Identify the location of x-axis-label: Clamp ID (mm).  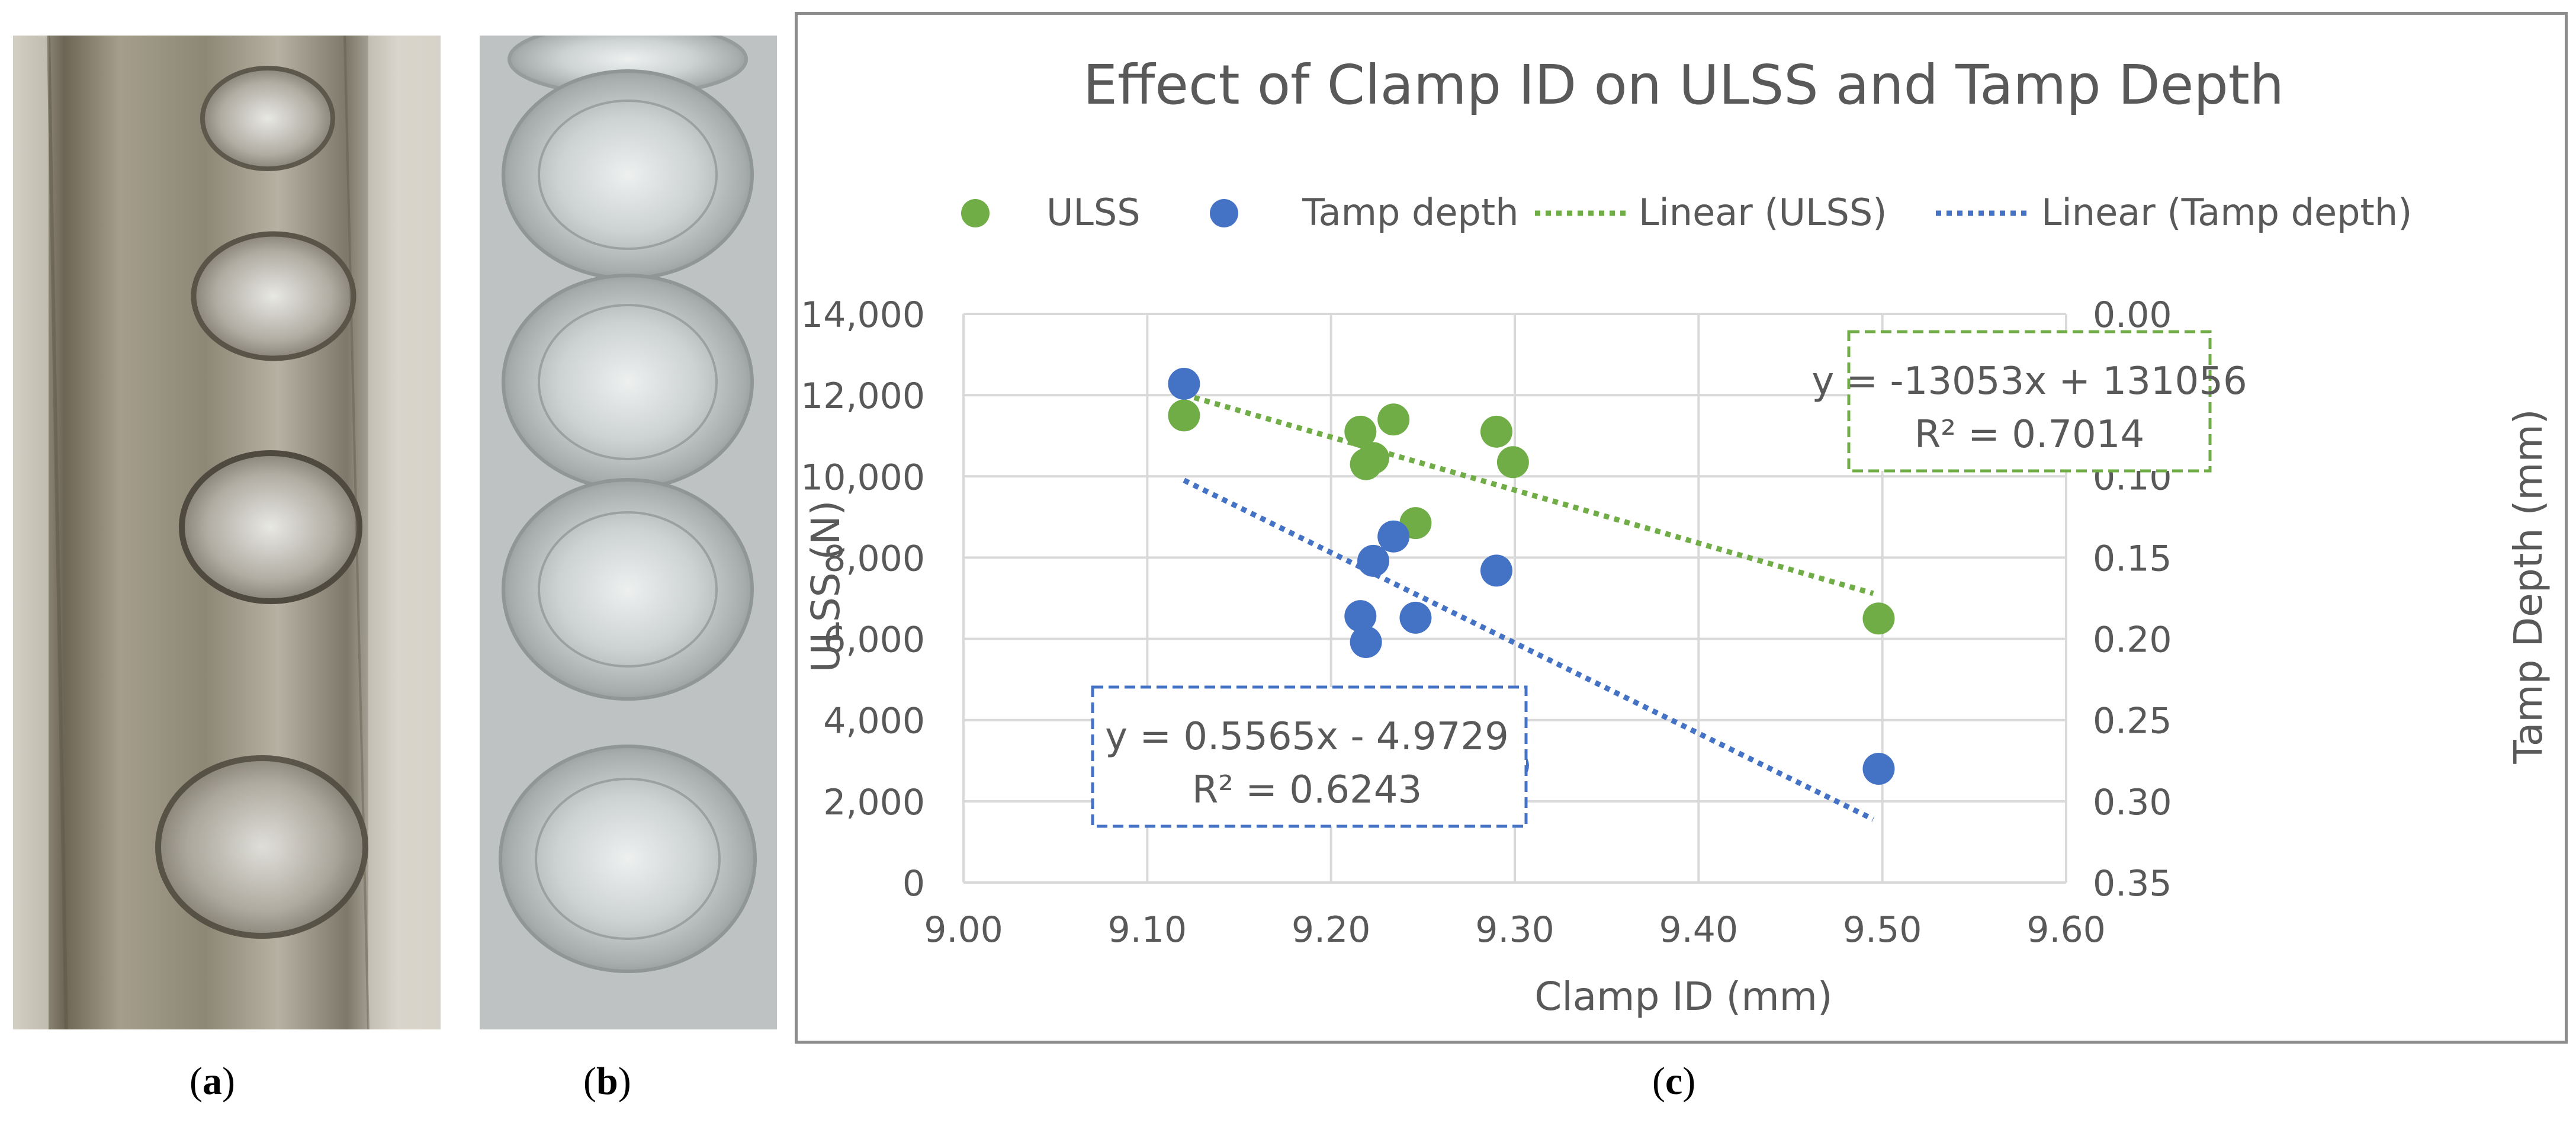
(1683, 996).